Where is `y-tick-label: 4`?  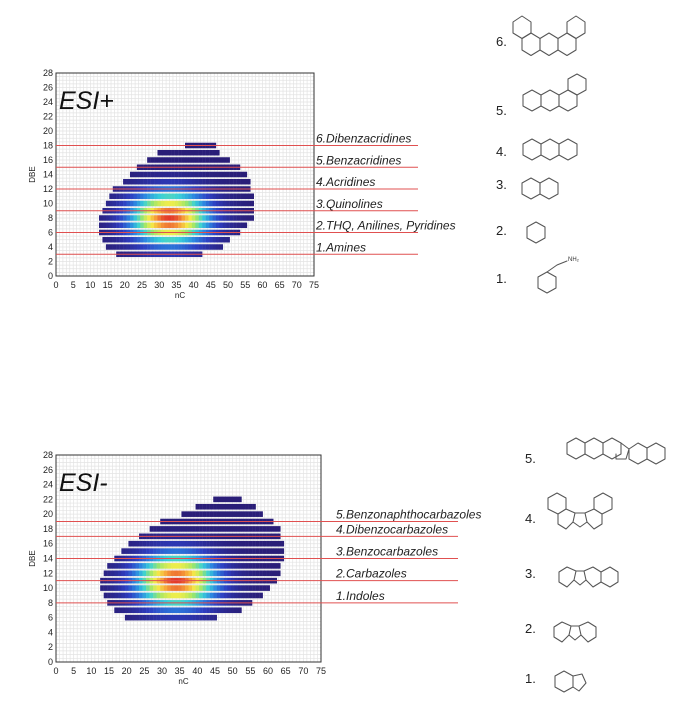 y-tick-label: 4 is located at coordinates (50, 247).